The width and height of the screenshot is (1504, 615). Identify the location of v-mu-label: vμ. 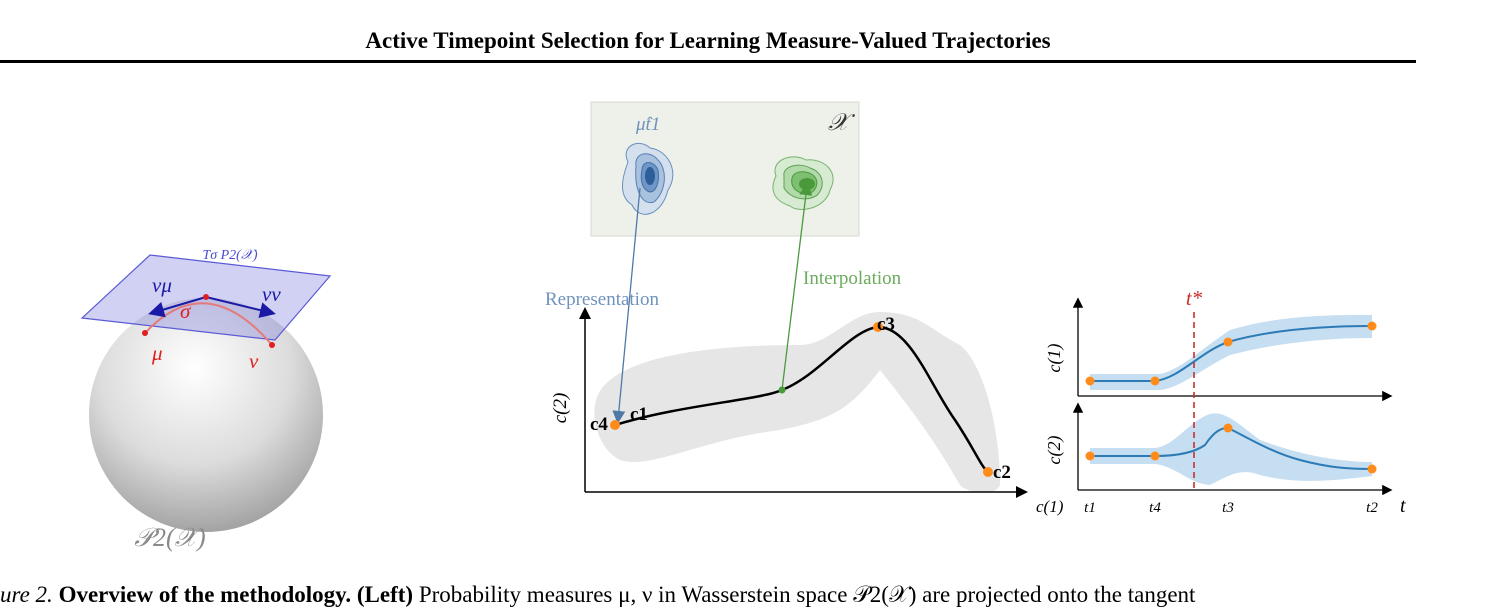
(162, 285).